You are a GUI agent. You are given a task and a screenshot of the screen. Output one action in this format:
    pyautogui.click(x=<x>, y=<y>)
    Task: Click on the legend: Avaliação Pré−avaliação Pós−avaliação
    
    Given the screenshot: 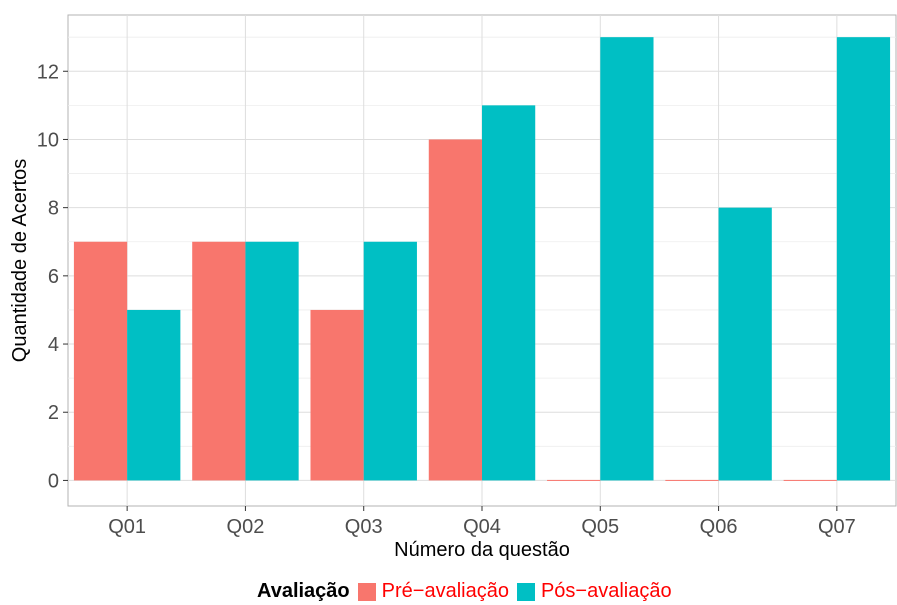 What is the action you would take?
    pyautogui.click(x=448, y=592)
    